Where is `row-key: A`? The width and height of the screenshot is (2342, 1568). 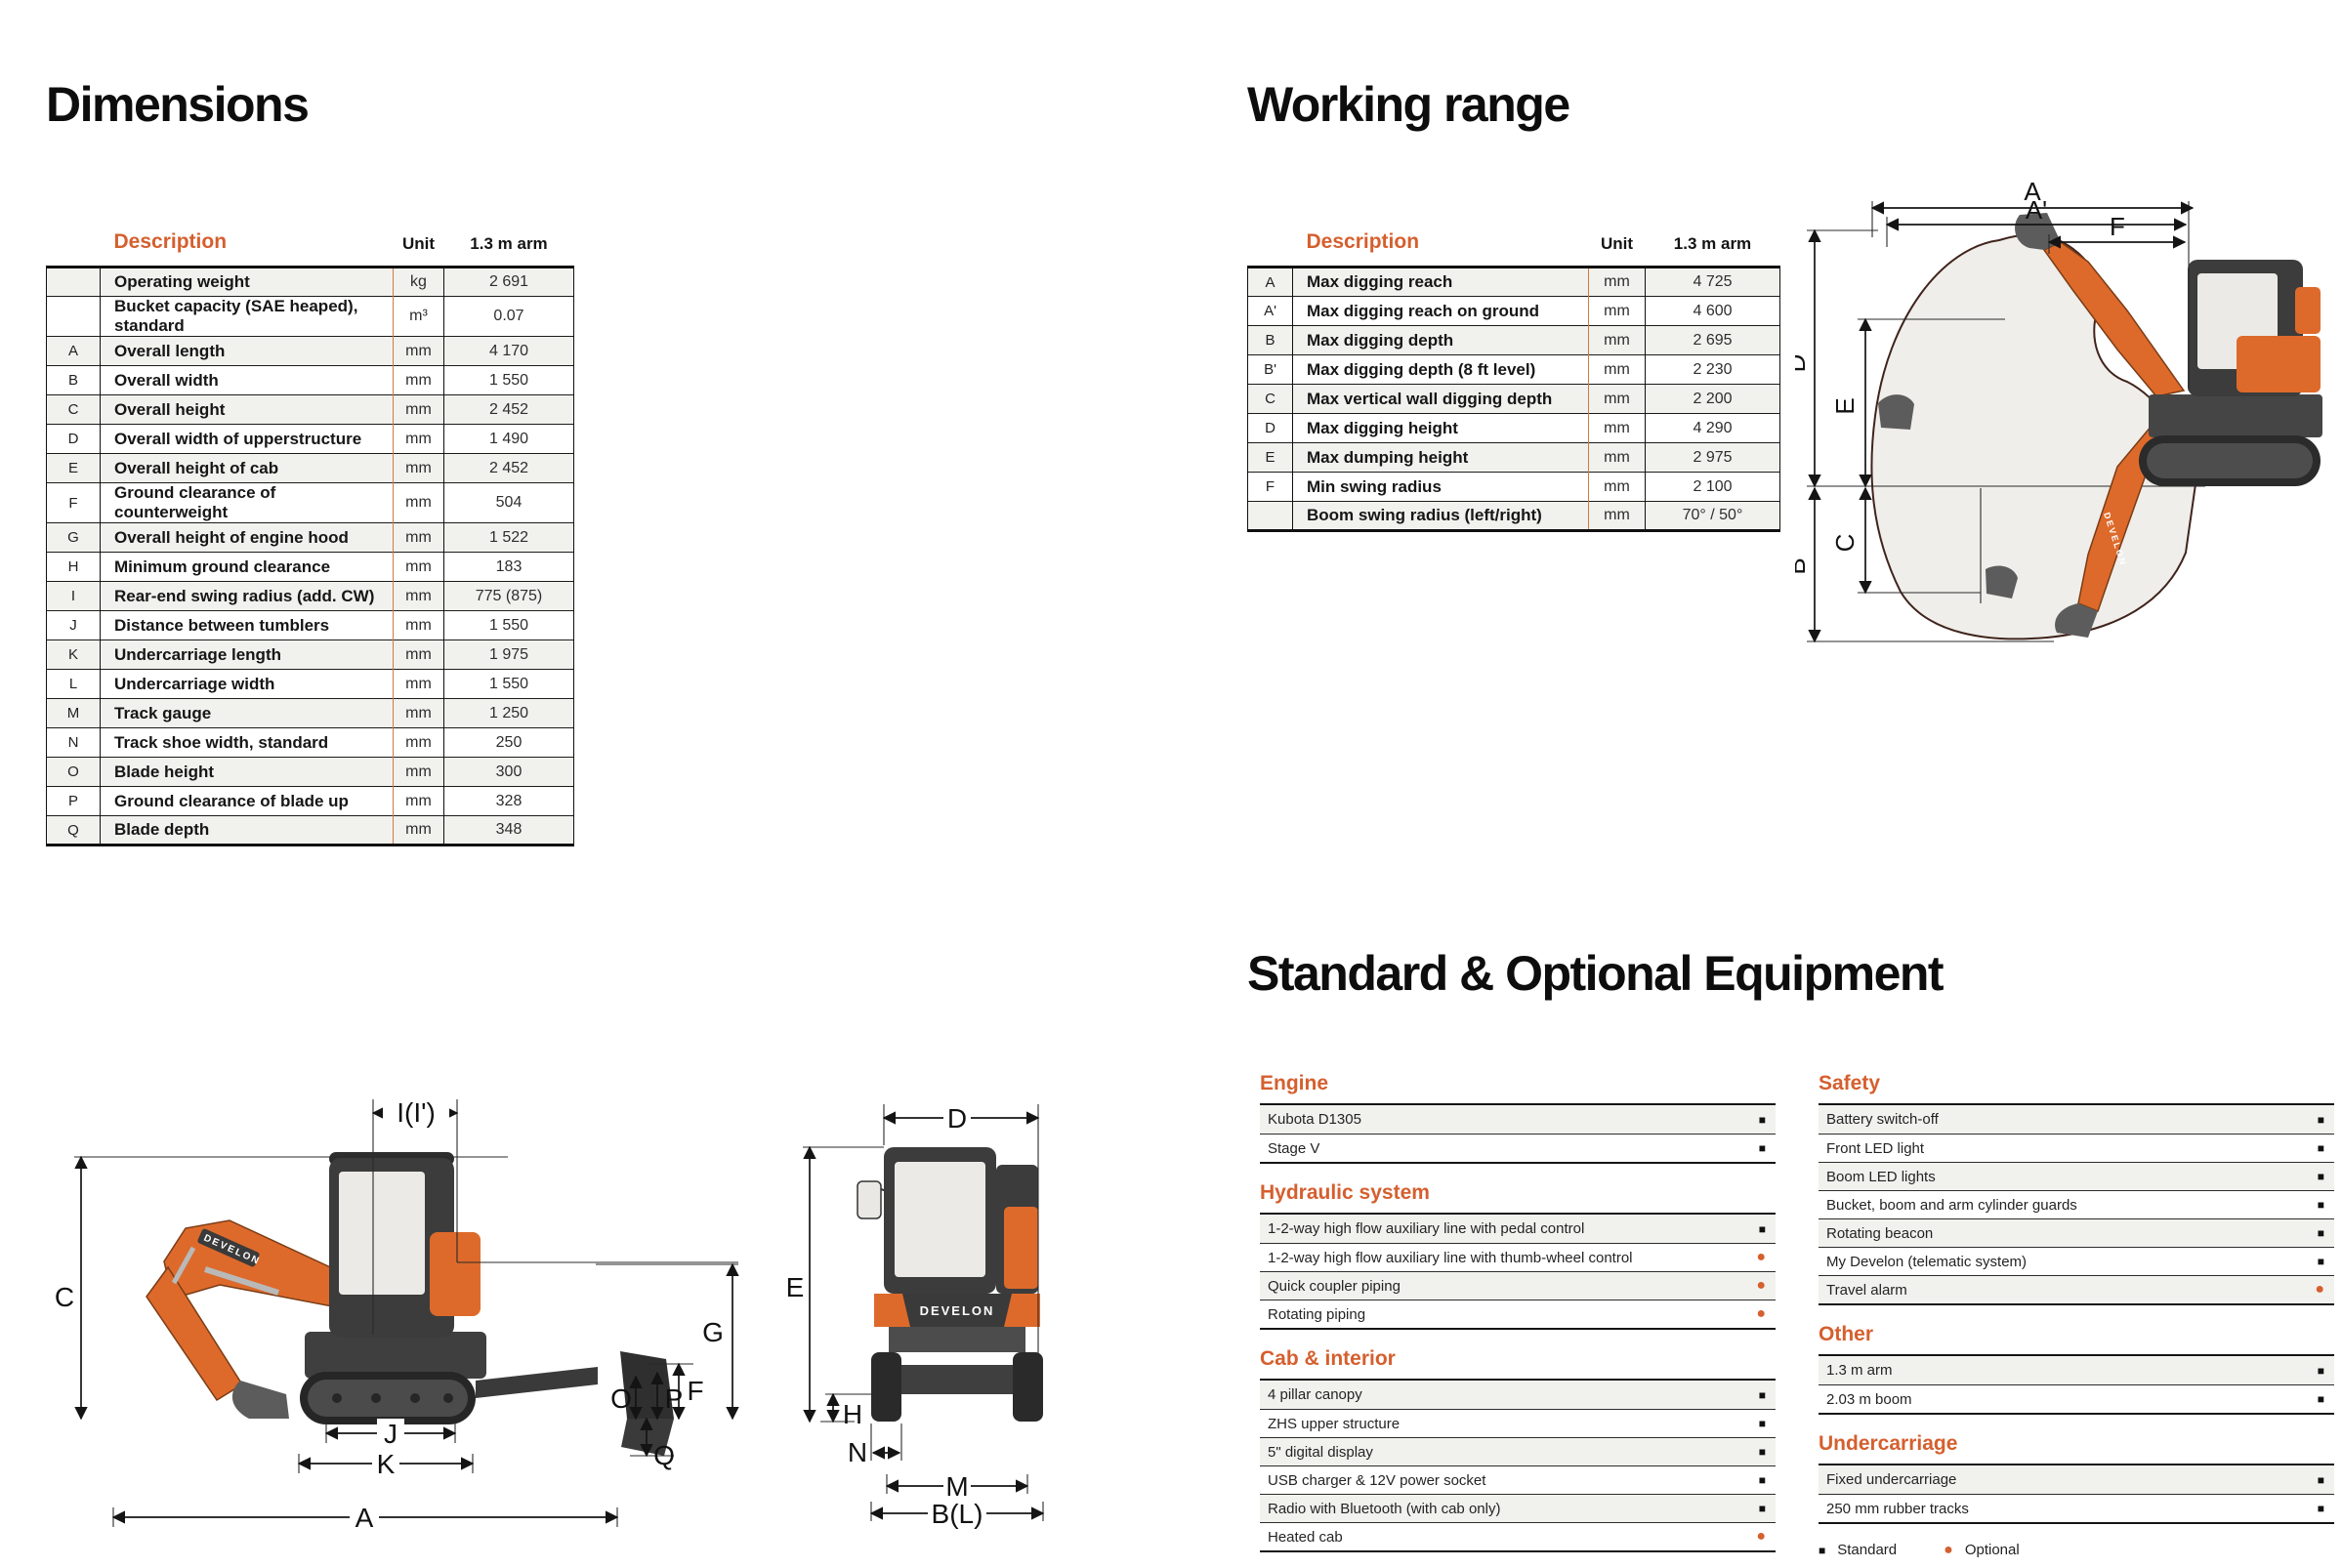 row-key: A is located at coordinates (74, 351).